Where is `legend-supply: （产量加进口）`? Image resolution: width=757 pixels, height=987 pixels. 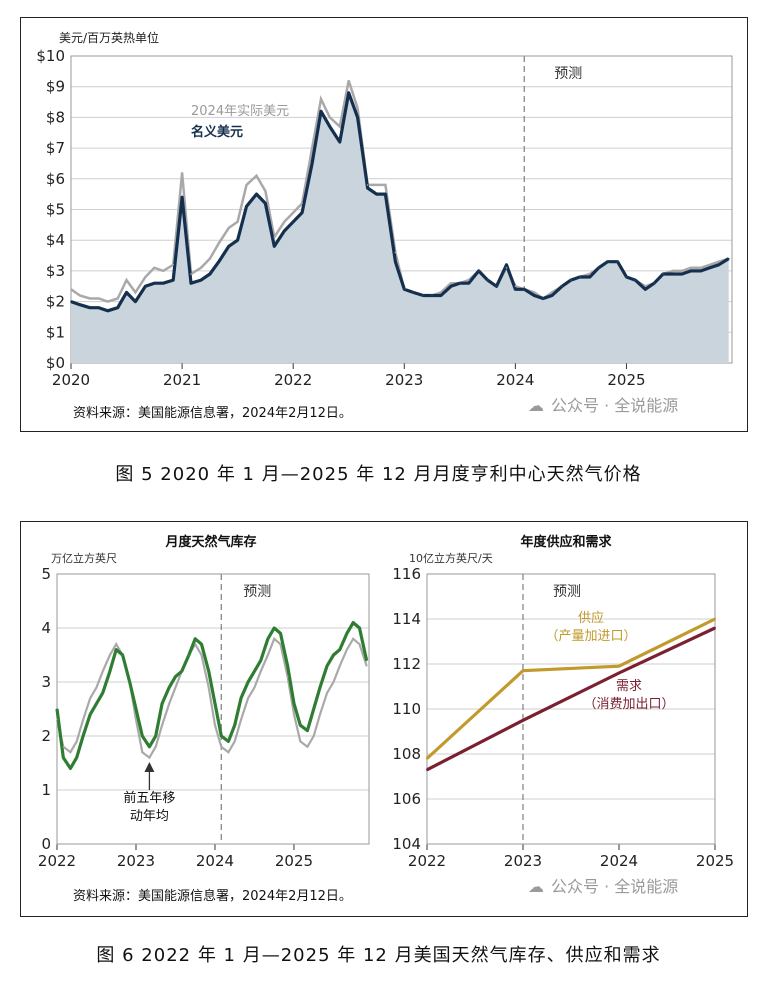
legend-supply: （产量加进口） is located at coordinates (590, 636).